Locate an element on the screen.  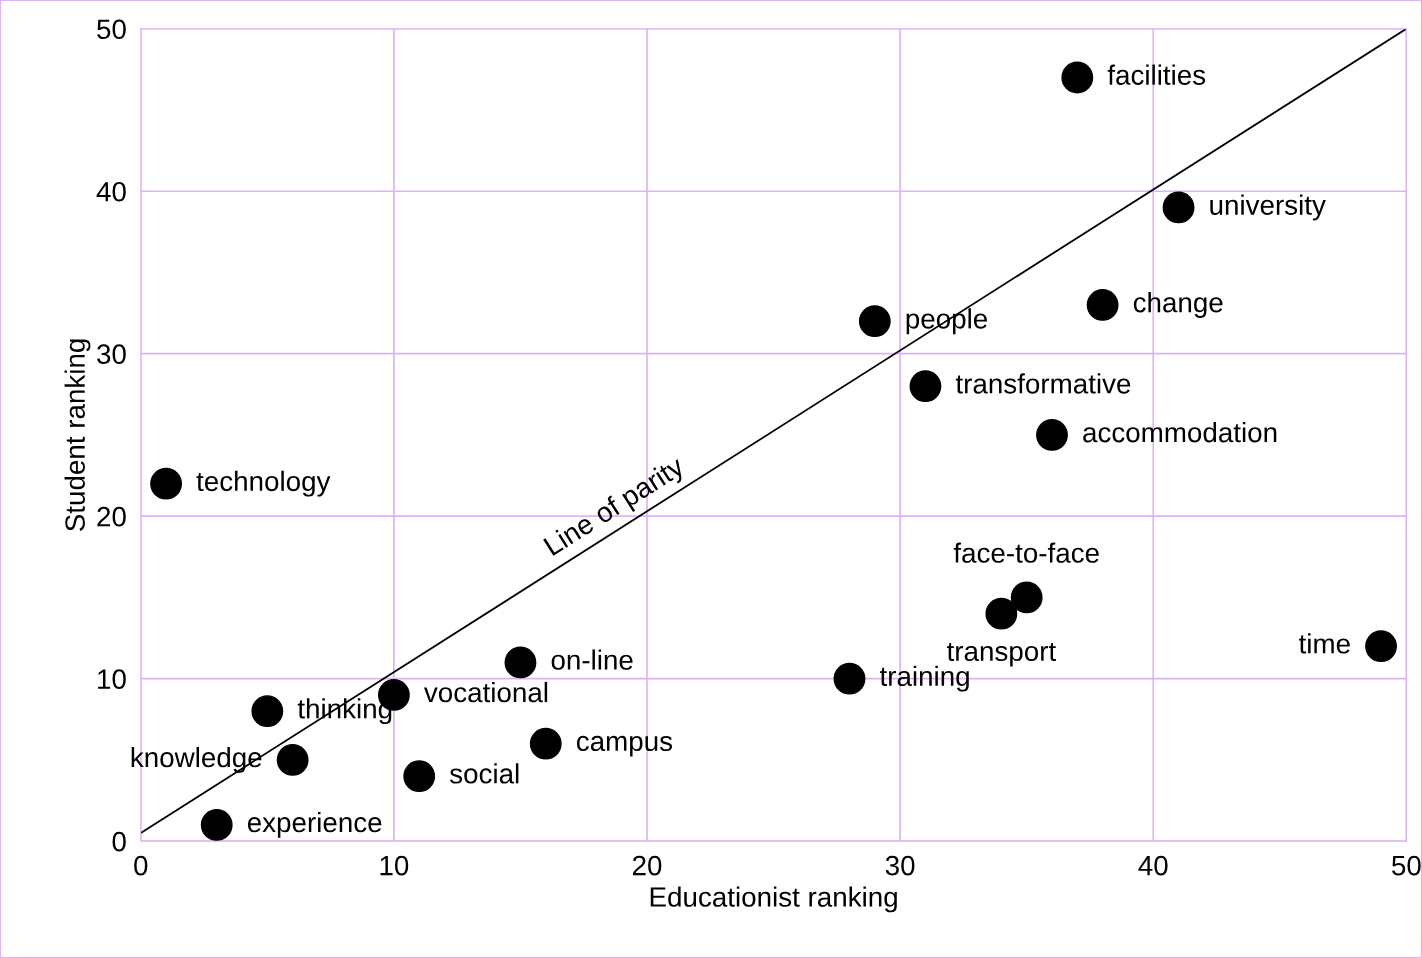
annotation: accommodation is located at coordinates (1180, 432).